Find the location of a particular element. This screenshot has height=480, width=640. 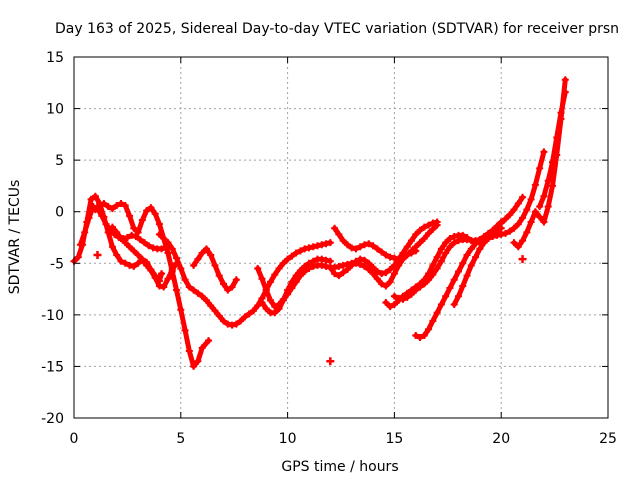

isolated-data-point is located at coordinates (522, 259).